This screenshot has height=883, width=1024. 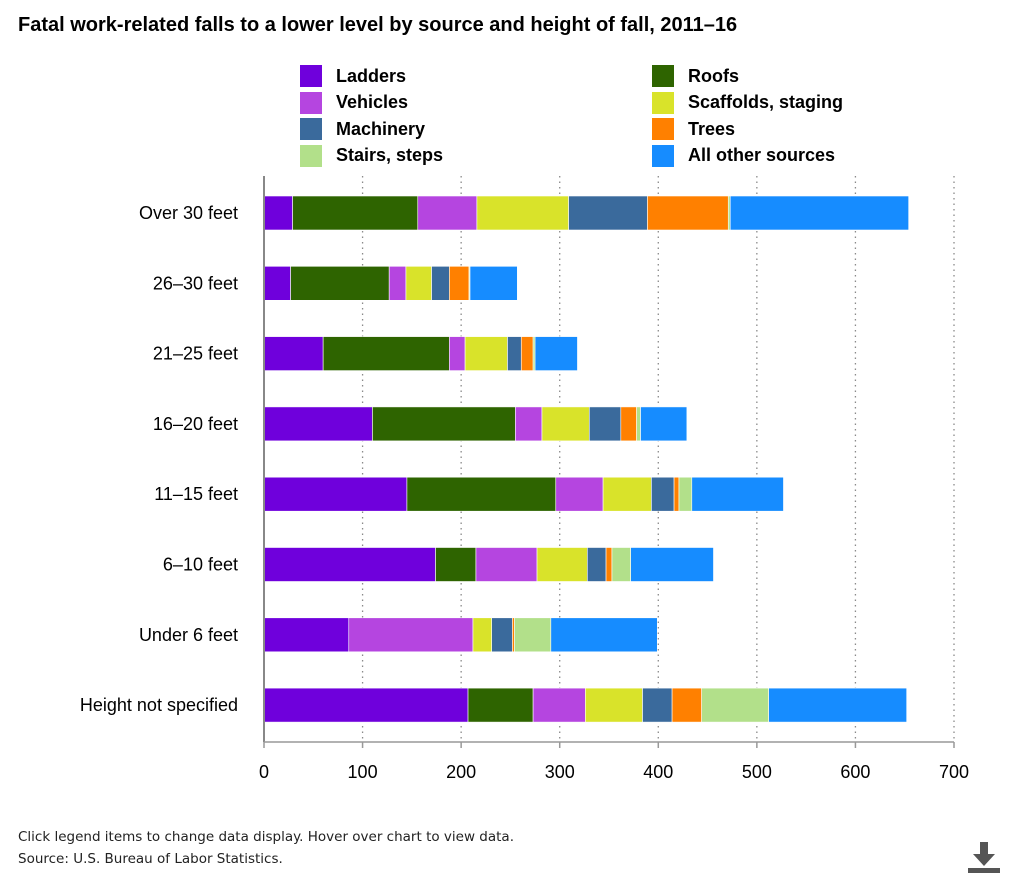 What do you see at coordinates (506, 564) in the screenshot?
I see `bar-segment-vehicles-6-10-feet: 6–10 feet — Vehicles: 62` at bounding box center [506, 564].